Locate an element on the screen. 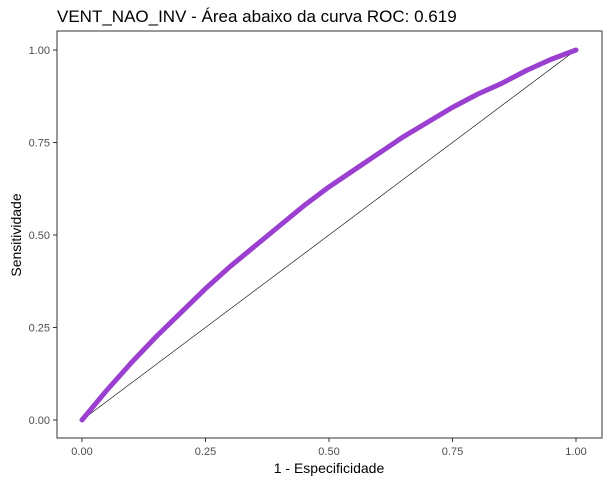 The height and width of the screenshot is (484, 610). x-axis-title: 1 - Especificidade is located at coordinates (329, 468).